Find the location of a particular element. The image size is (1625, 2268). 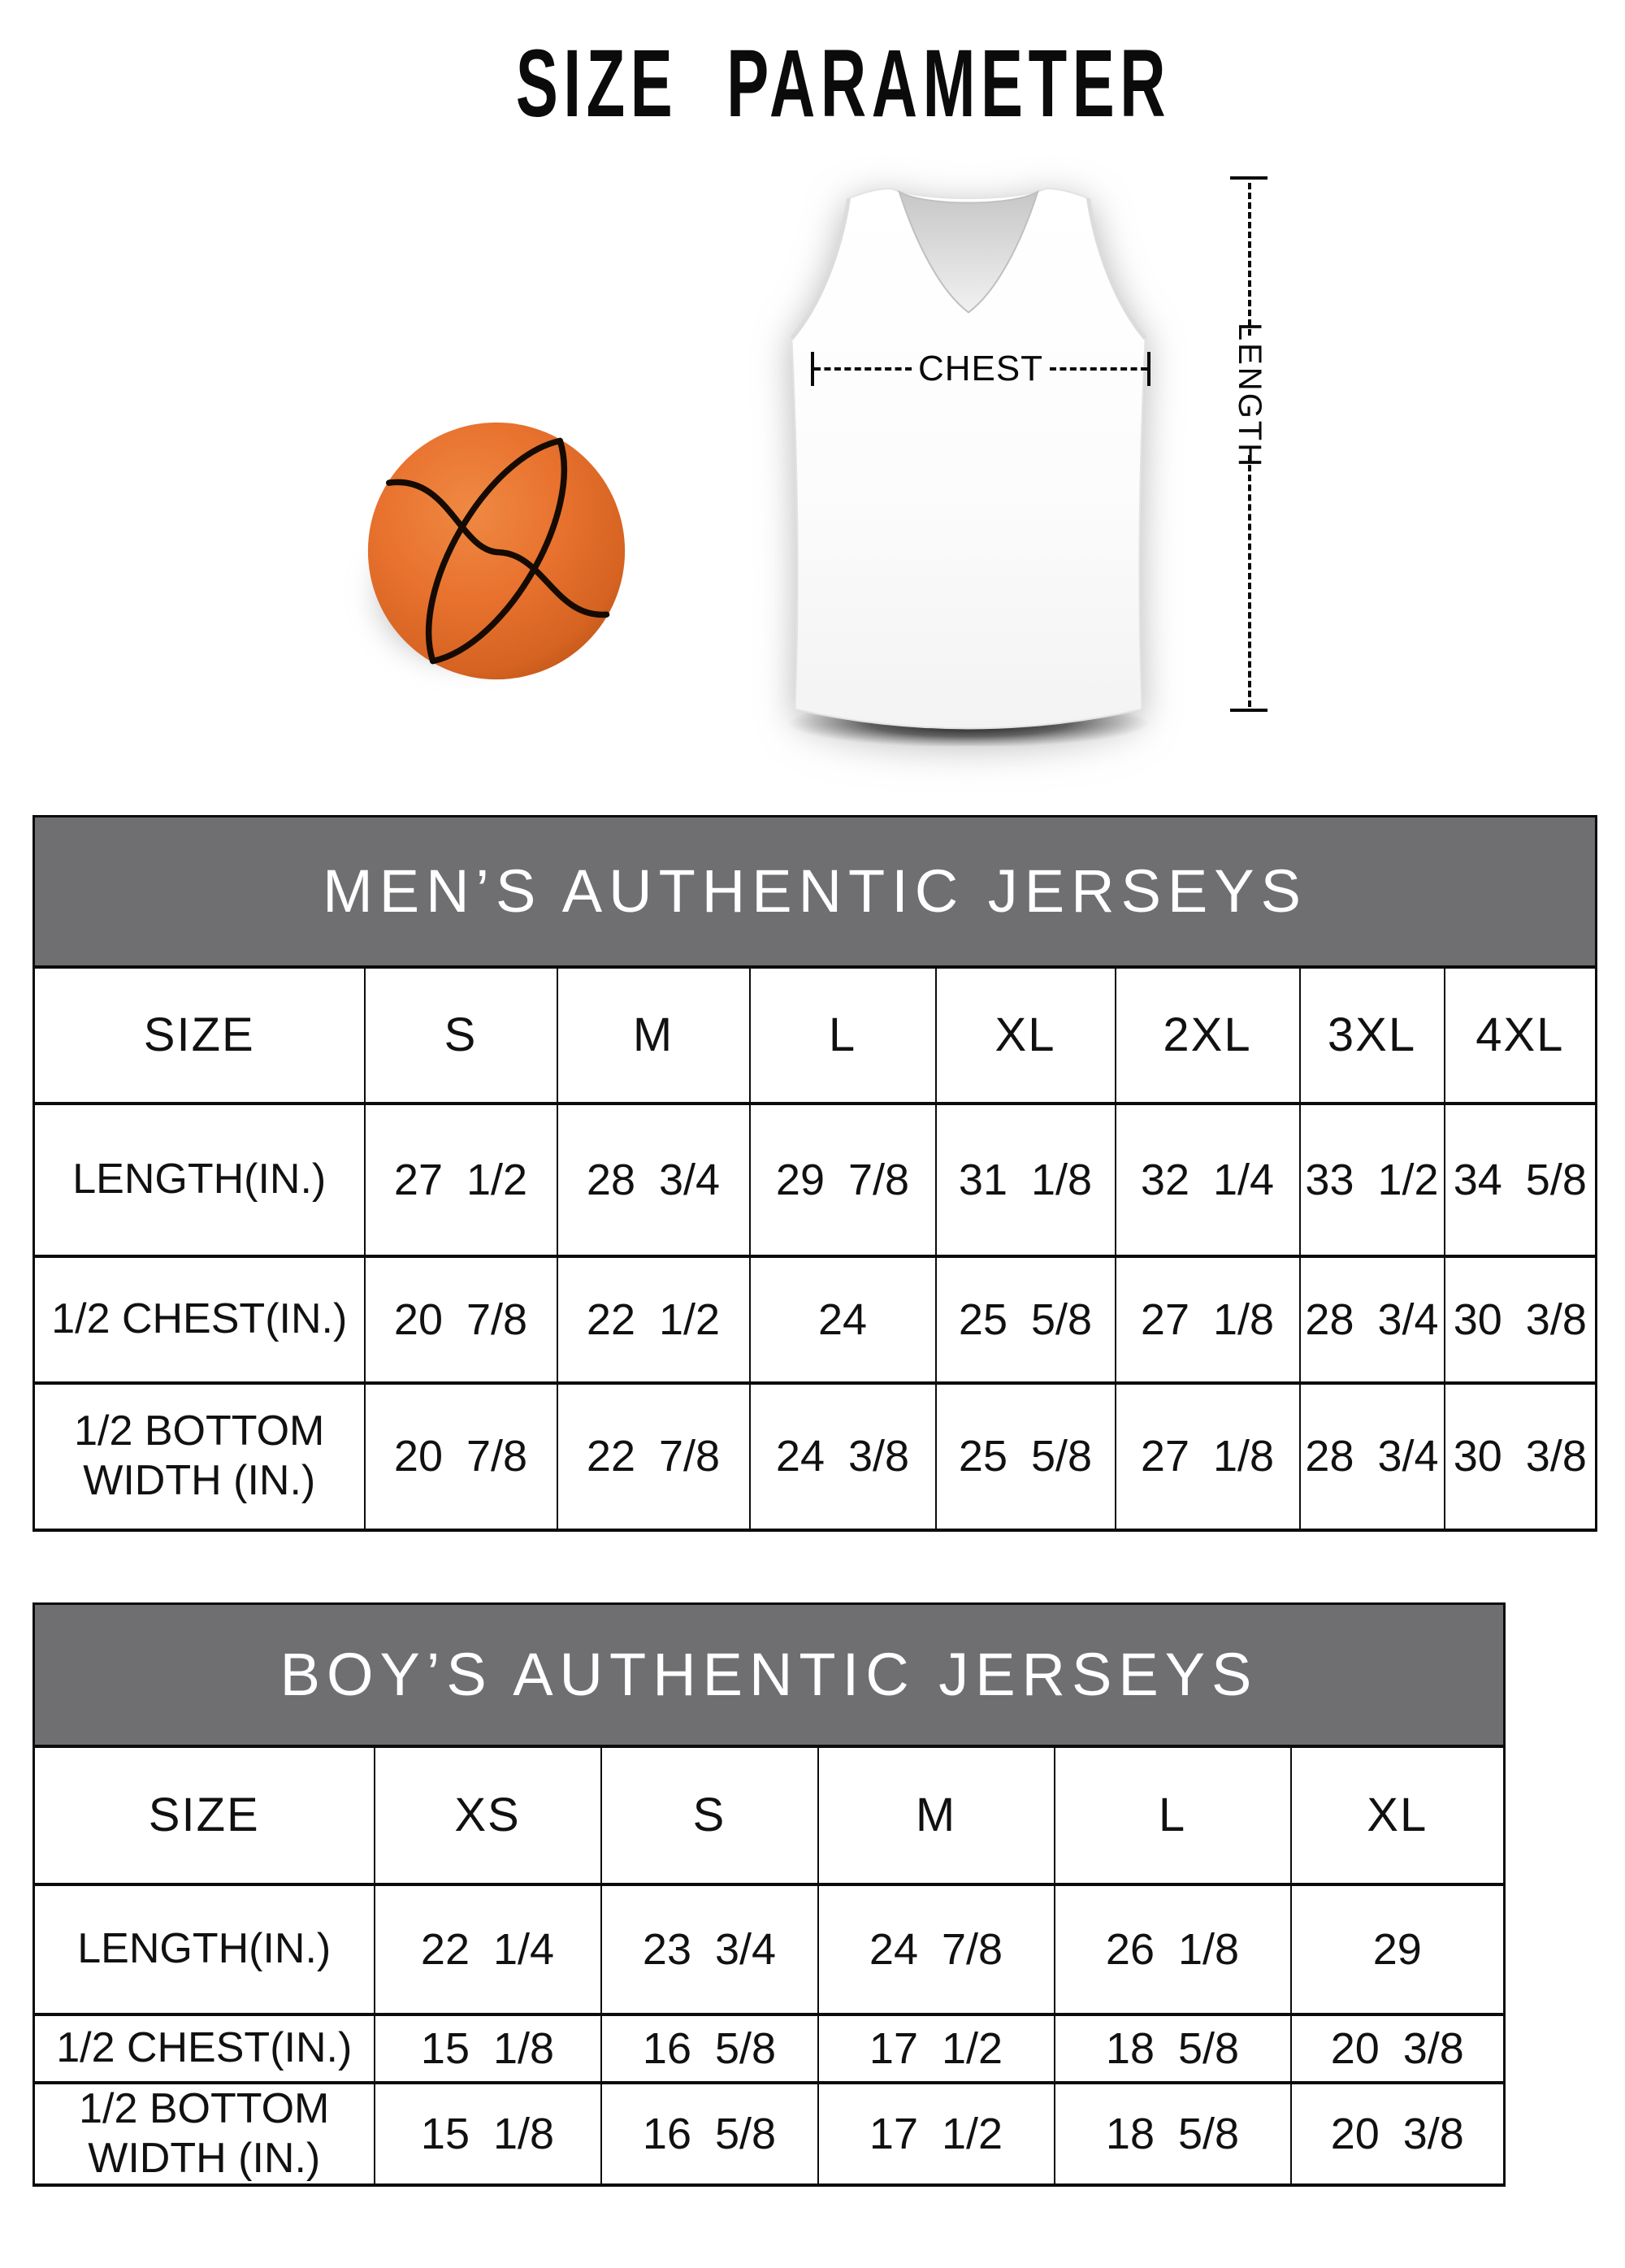

table-row: BOY’S AUTHENTIC JERSEYS is located at coordinates (769, 1675).